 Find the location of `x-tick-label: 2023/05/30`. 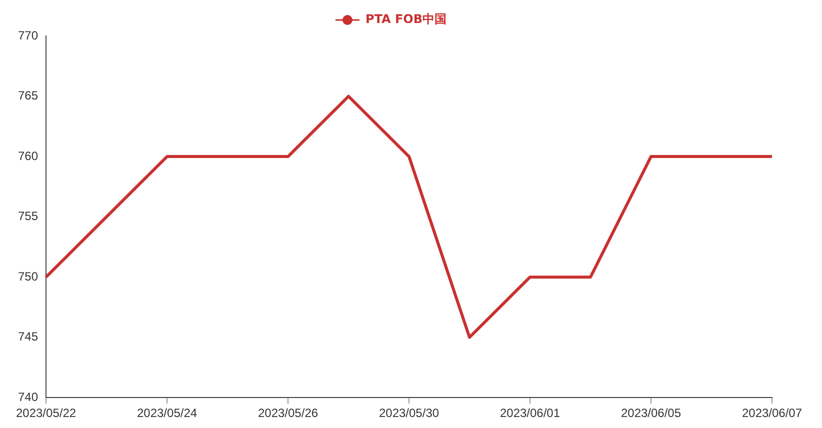

x-tick-label: 2023/05/30 is located at coordinates (409, 413).